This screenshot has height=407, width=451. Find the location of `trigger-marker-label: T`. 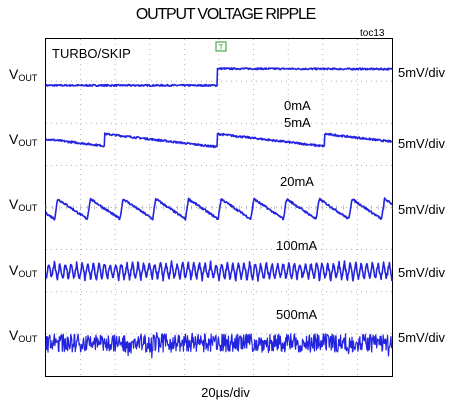

trigger-marker-label: T is located at coordinates (221, 48).